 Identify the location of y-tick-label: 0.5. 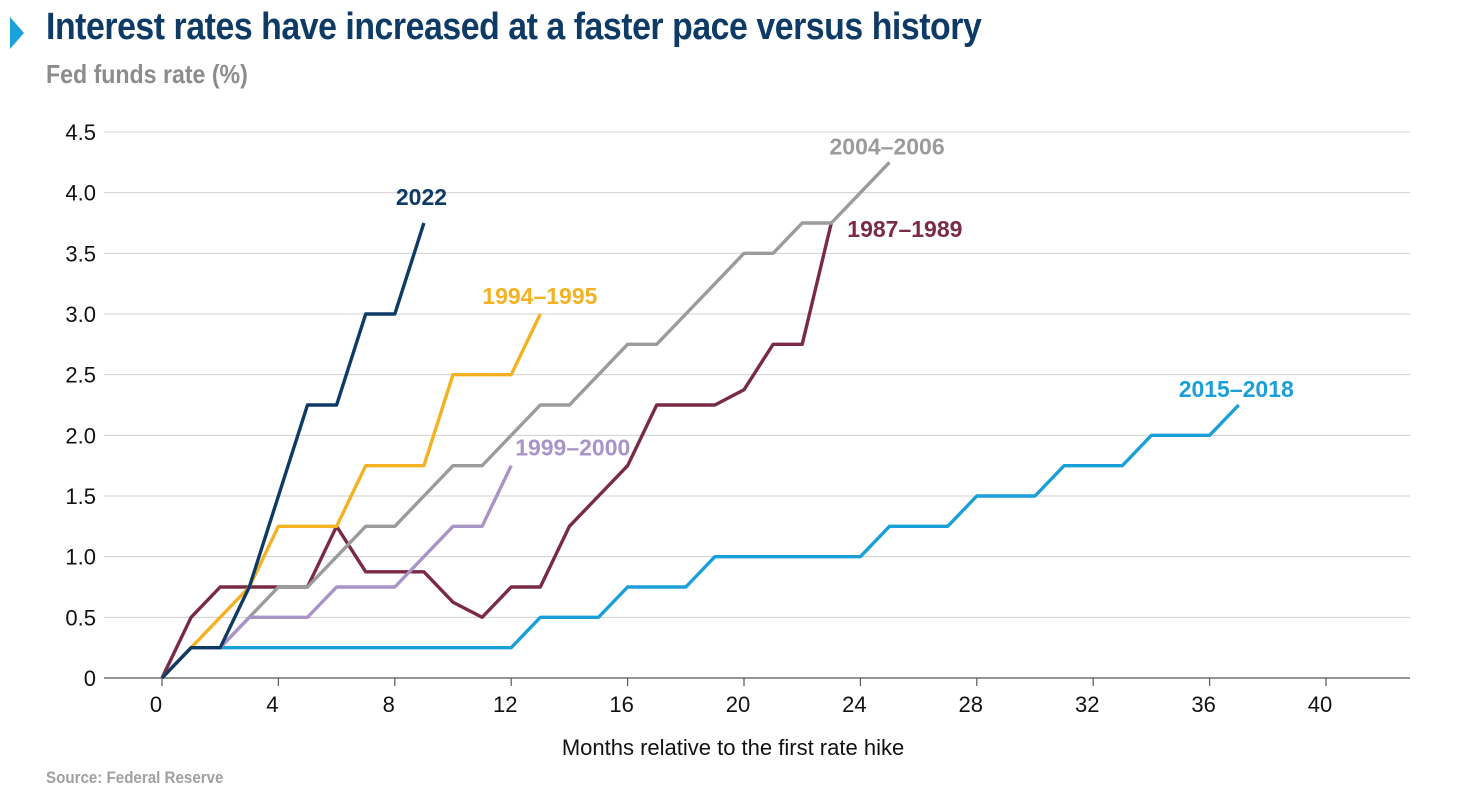
(80, 617).